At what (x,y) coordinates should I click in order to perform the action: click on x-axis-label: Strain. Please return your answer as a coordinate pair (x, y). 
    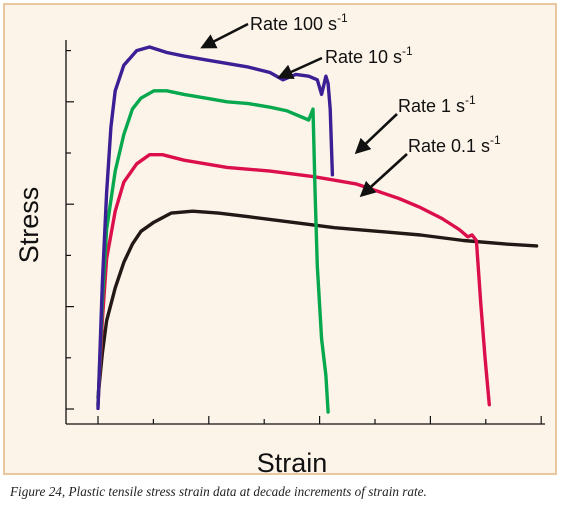
    Looking at the image, I should click on (292, 463).